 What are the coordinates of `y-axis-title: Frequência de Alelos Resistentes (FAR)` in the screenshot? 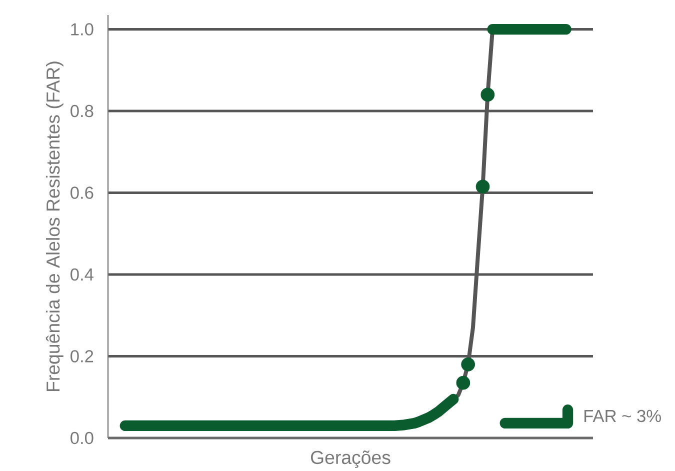 It's located at (55, 226).